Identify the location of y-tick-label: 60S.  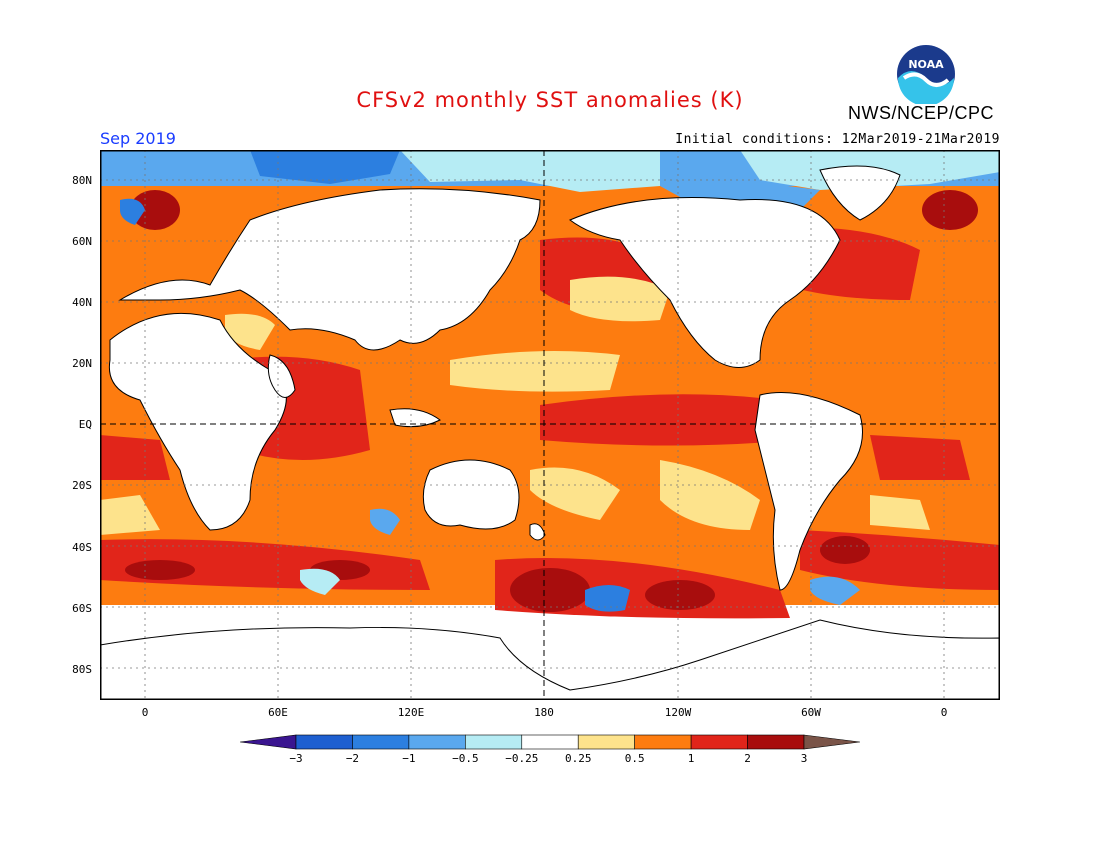
(82, 608).